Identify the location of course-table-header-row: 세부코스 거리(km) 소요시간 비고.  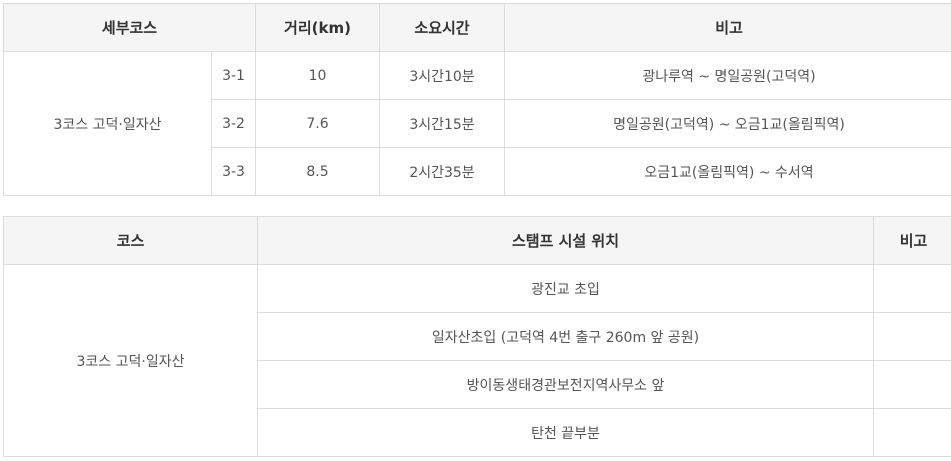
(476, 27).